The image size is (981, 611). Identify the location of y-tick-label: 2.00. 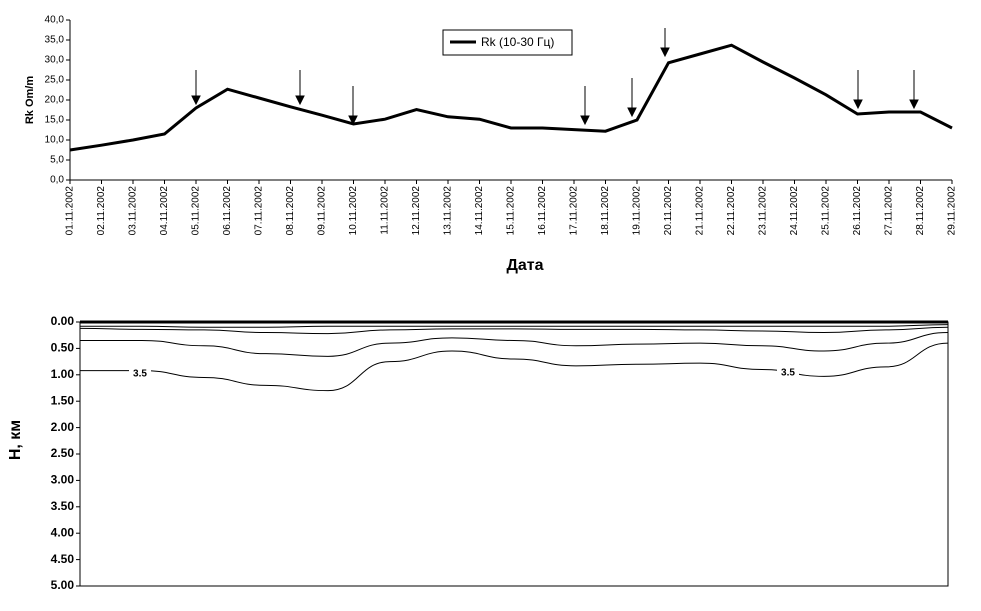
(63, 427).